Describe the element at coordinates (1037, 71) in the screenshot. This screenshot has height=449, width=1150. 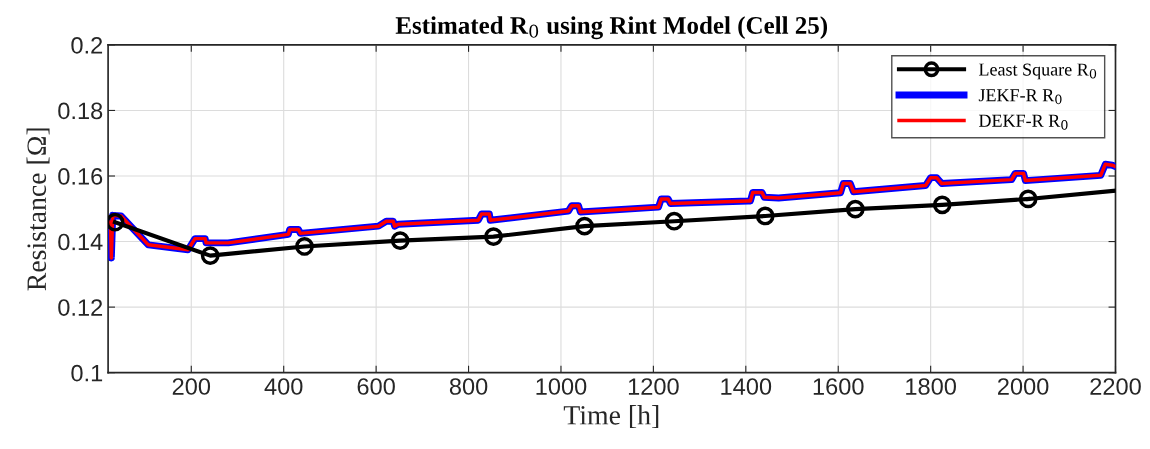
I see `legend-label: Least Square R$_{0}$` at that location.